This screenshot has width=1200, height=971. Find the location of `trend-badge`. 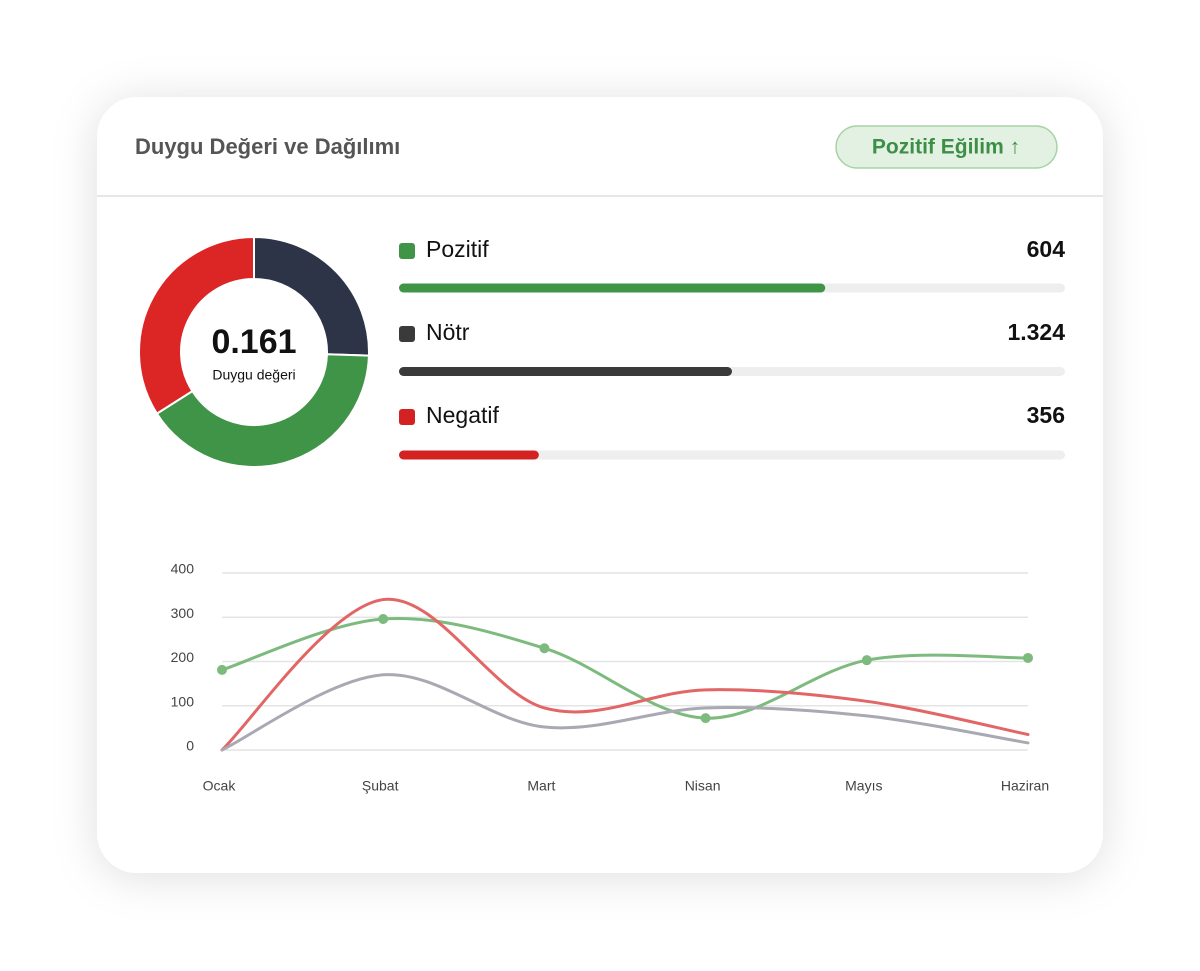

trend-badge is located at coordinates (946, 147).